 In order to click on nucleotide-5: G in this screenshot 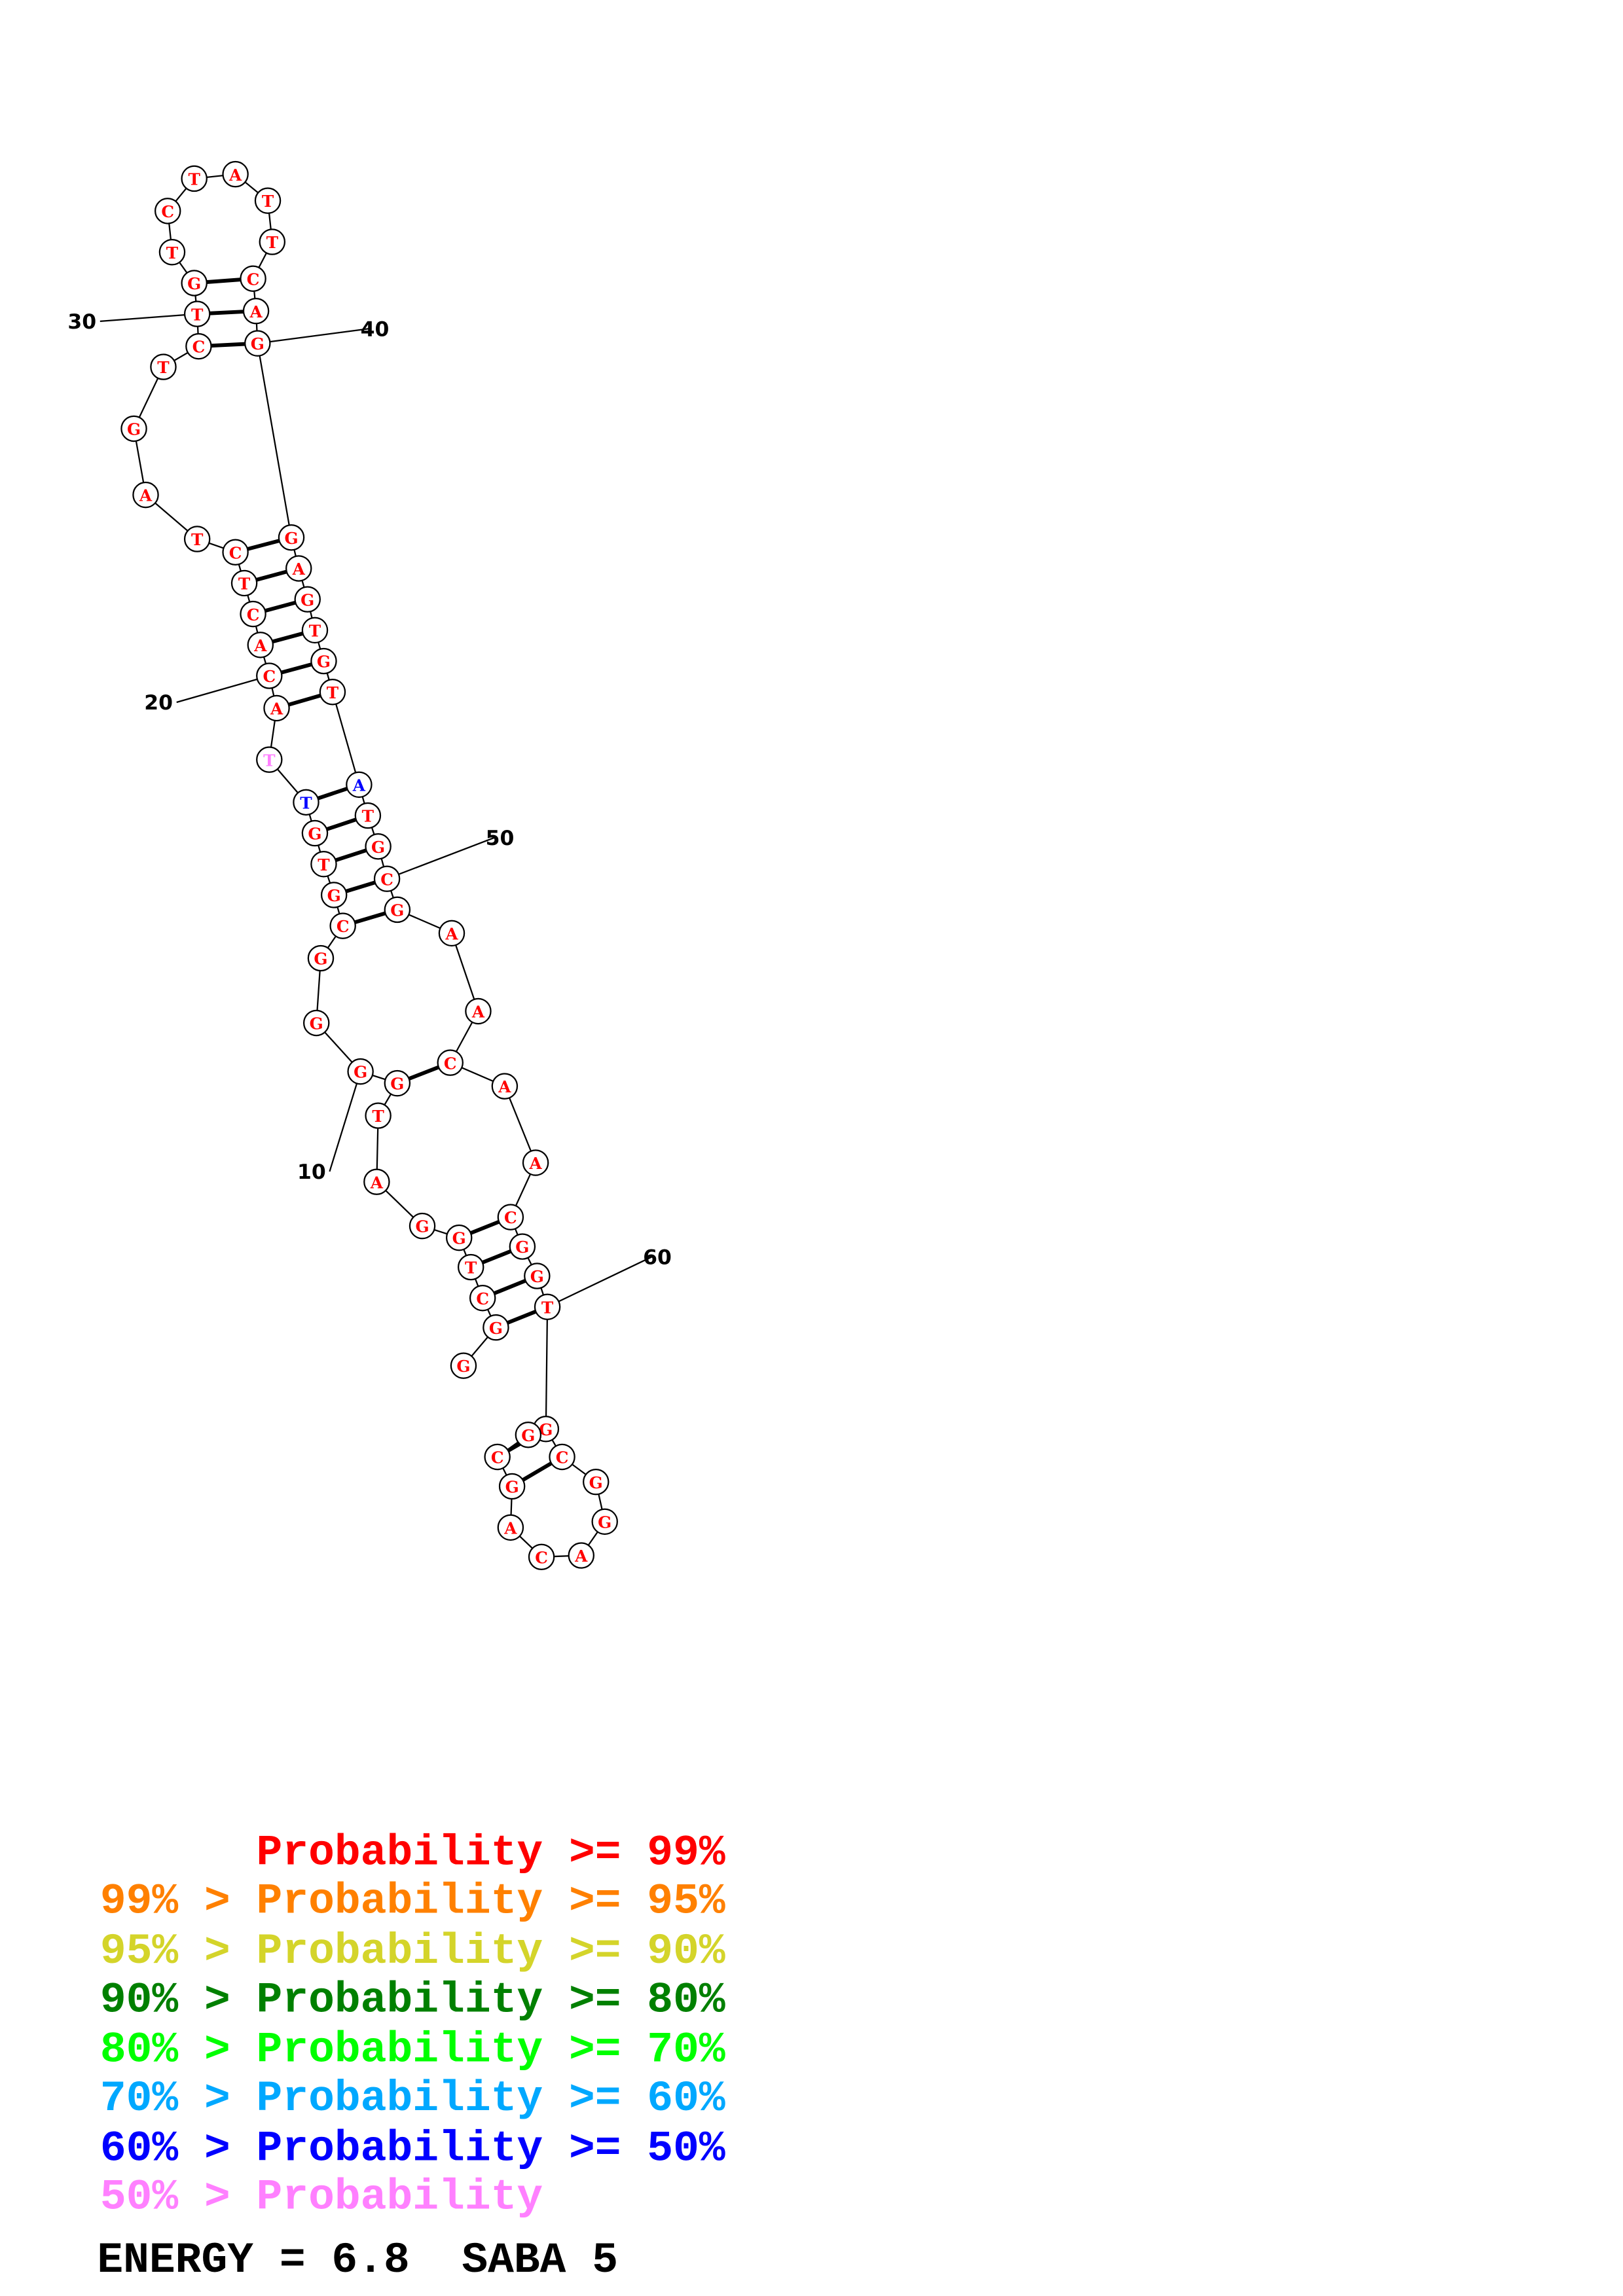, I will do `click(459, 1237)`.